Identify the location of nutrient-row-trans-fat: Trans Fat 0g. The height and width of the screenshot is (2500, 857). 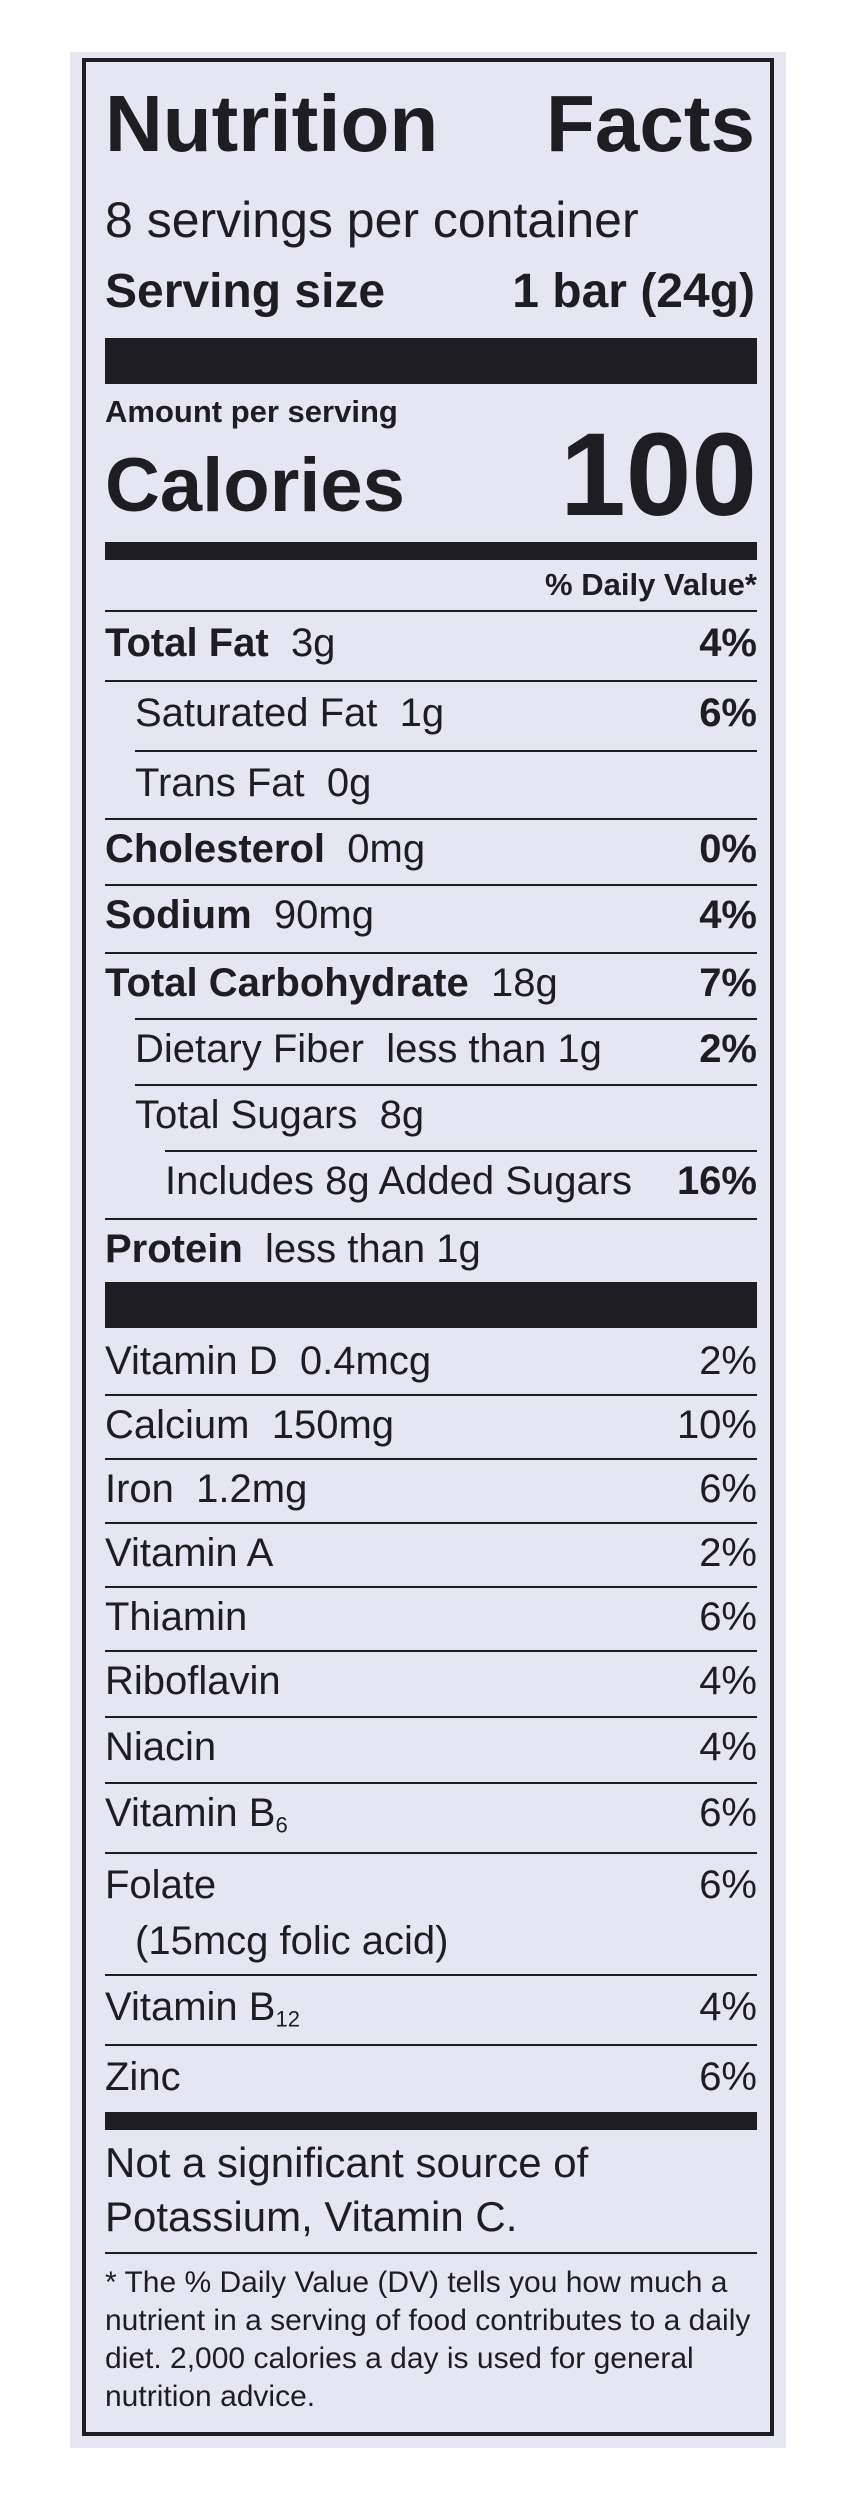
(446, 783).